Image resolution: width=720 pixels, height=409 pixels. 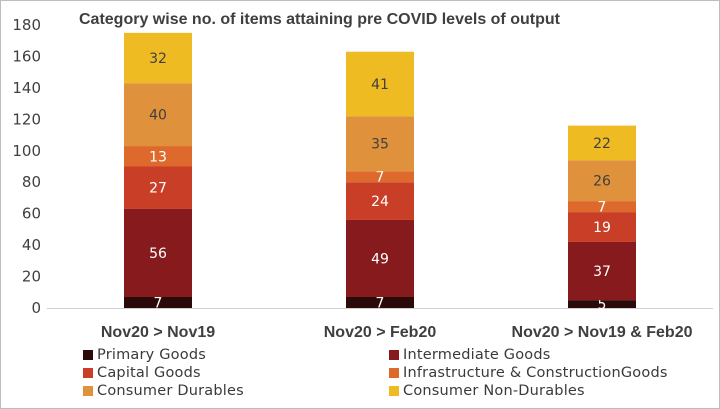 I want to click on y-tick-label: 80, so click(x=31, y=182).